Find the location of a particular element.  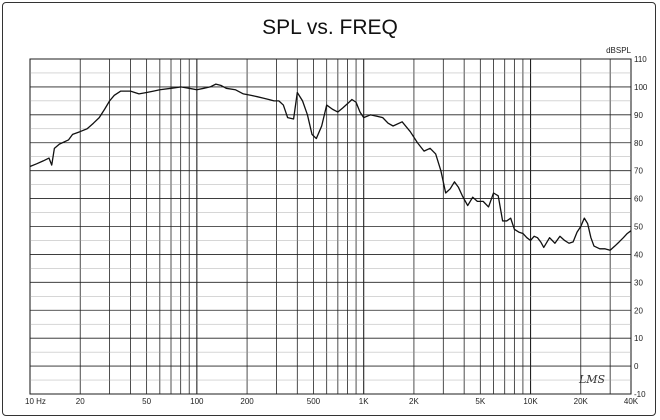

x-tick-label: 20K is located at coordinates (581, 401).